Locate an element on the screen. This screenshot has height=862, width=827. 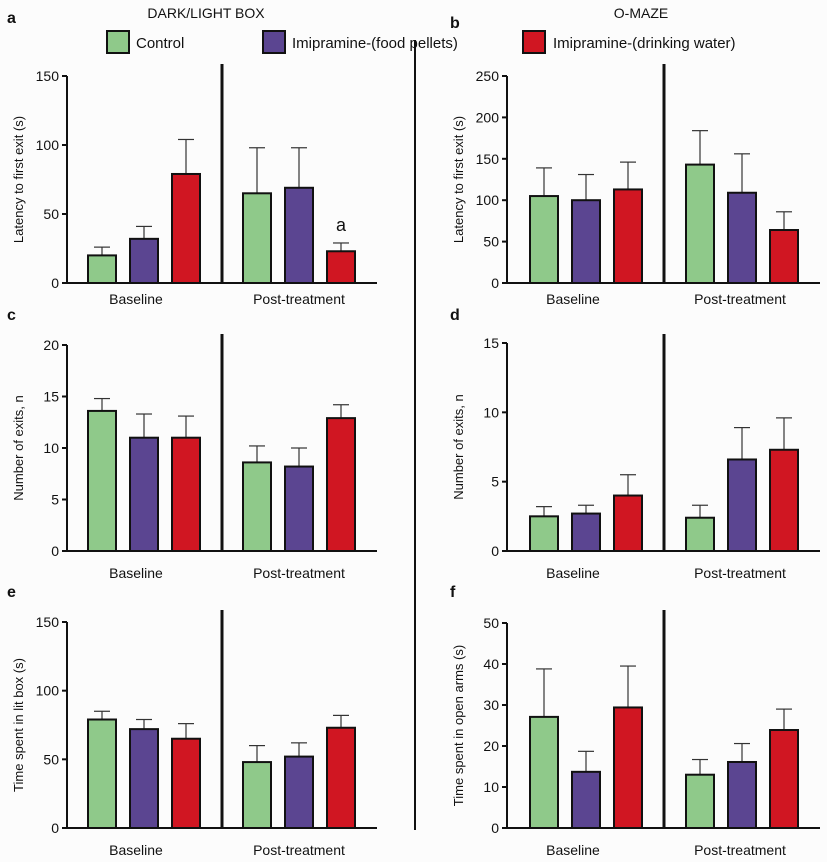
panel-letter-e: e is located at coordinates (11, 592).